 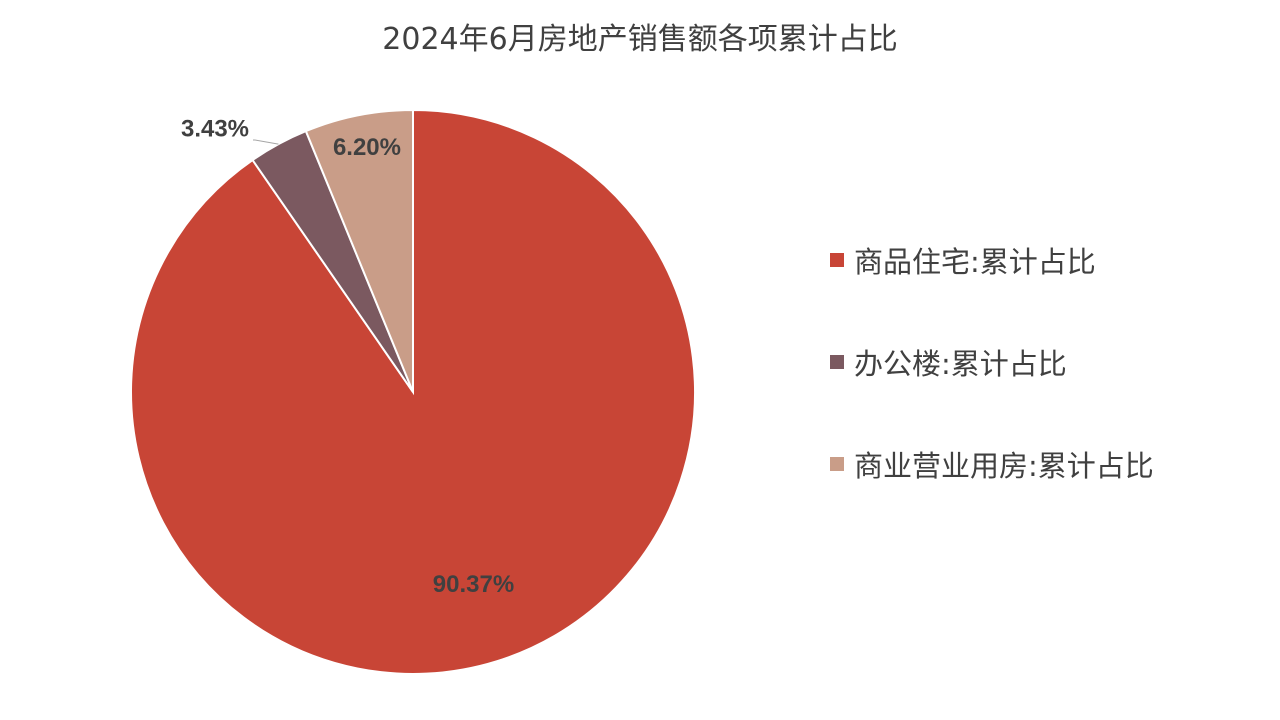 I want to click on data-label-commercial: 6.20%, so click(x=367, y=147).